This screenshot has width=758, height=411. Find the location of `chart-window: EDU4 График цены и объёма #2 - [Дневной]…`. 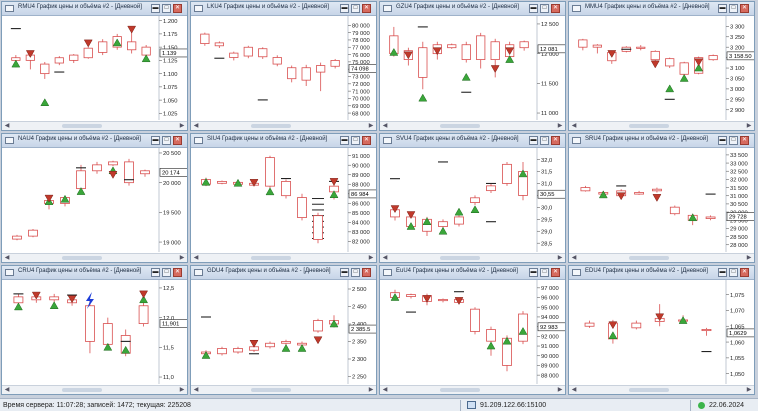

chart-window: EDU4 График цены и объёма #2 - [Дневной]… is located at coordinates (661, 330).